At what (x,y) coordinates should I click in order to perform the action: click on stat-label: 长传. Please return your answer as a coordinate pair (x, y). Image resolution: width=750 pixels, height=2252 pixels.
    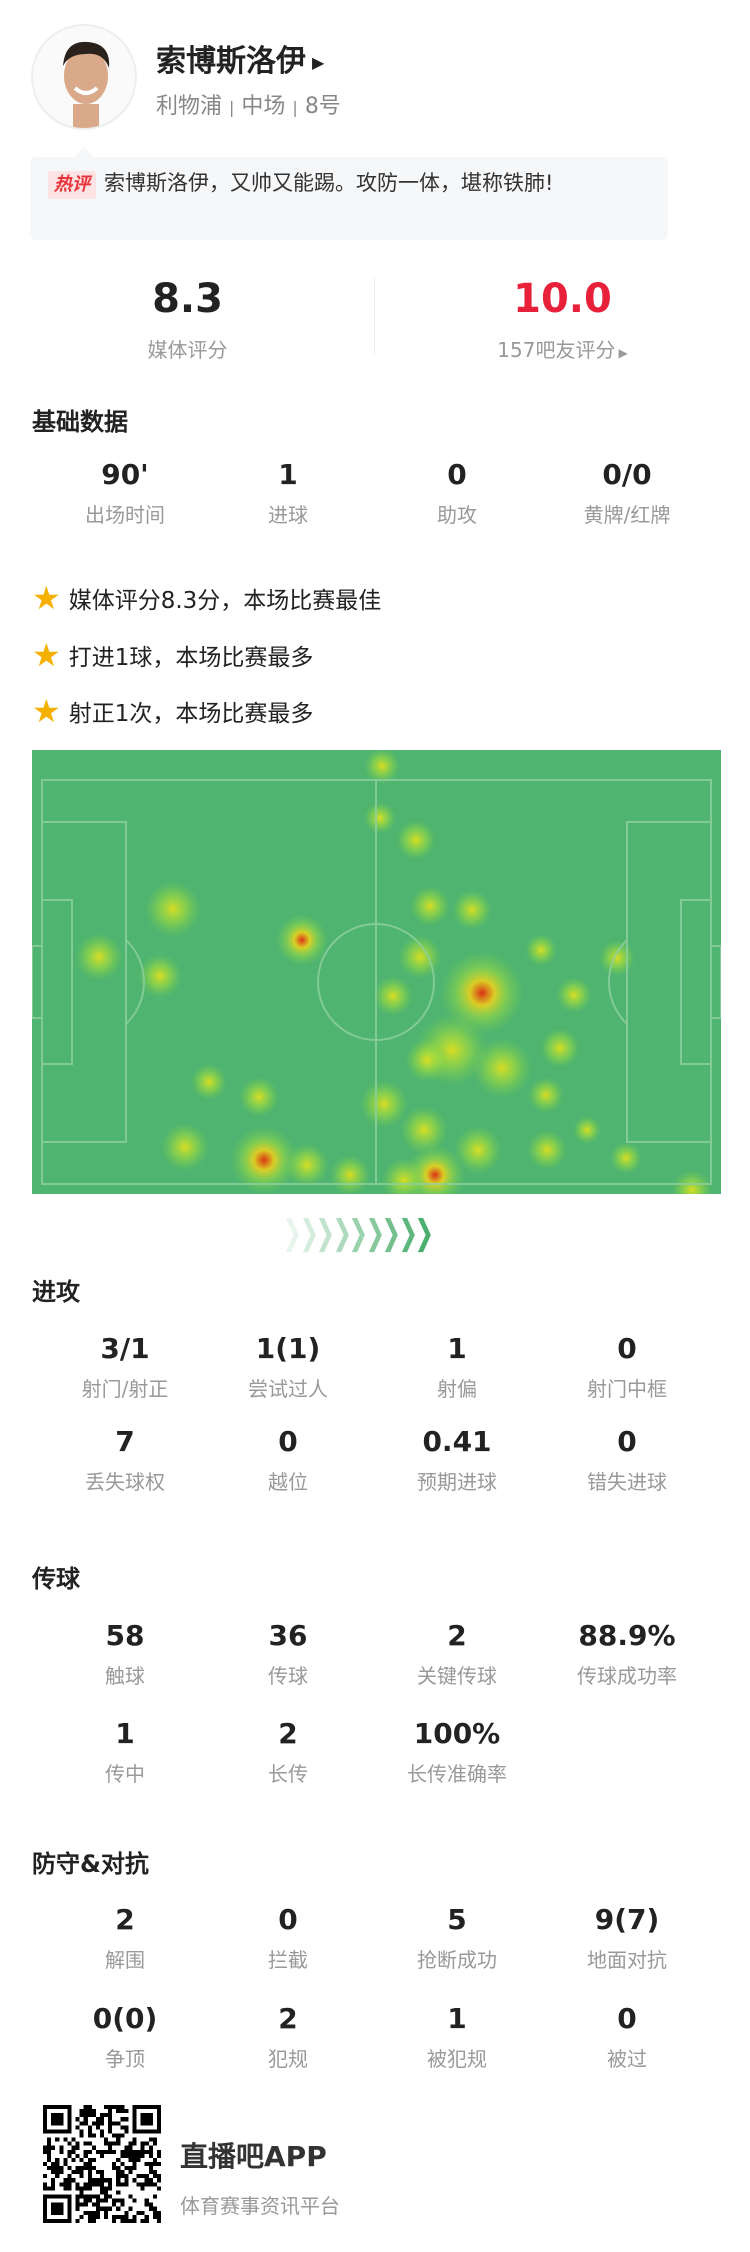
    Looking at the image, I should click on (288, 1774).